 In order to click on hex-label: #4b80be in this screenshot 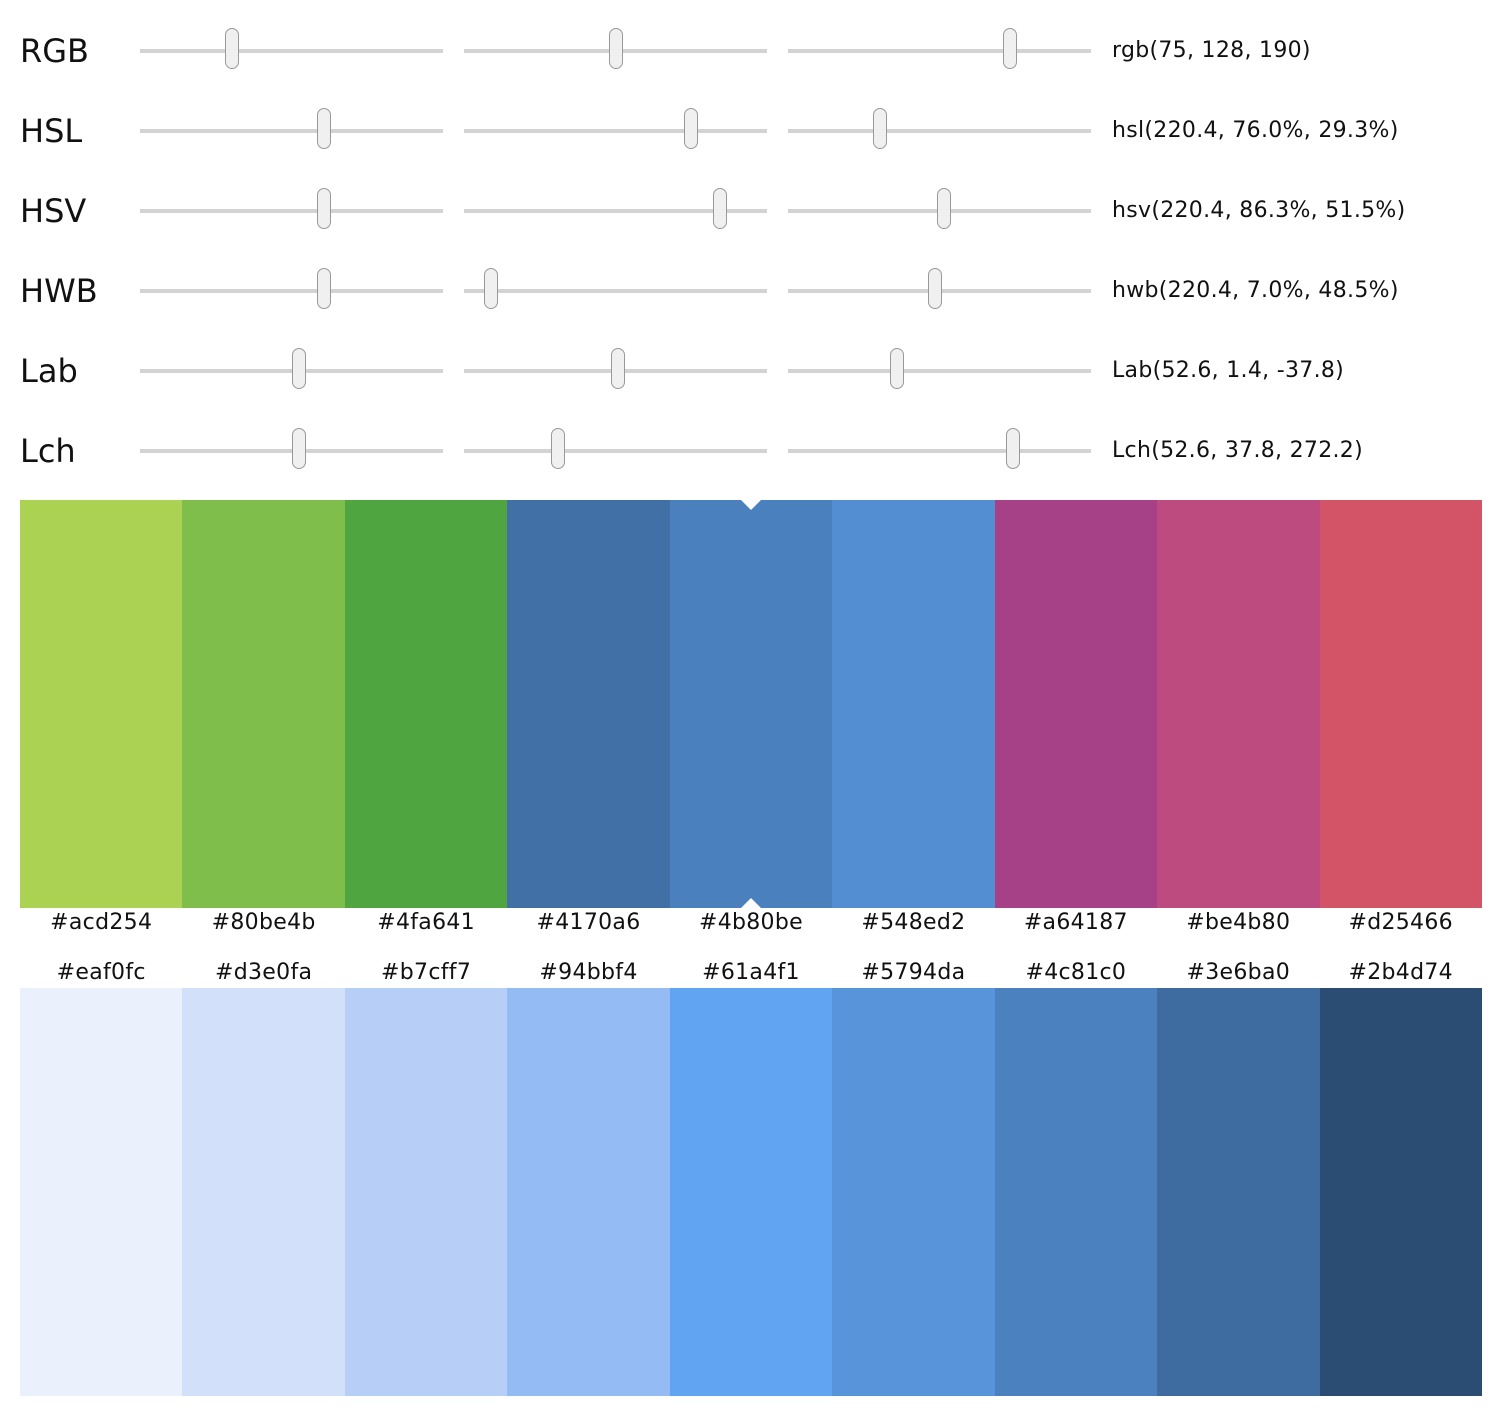, I will do `click(750, 922)`.